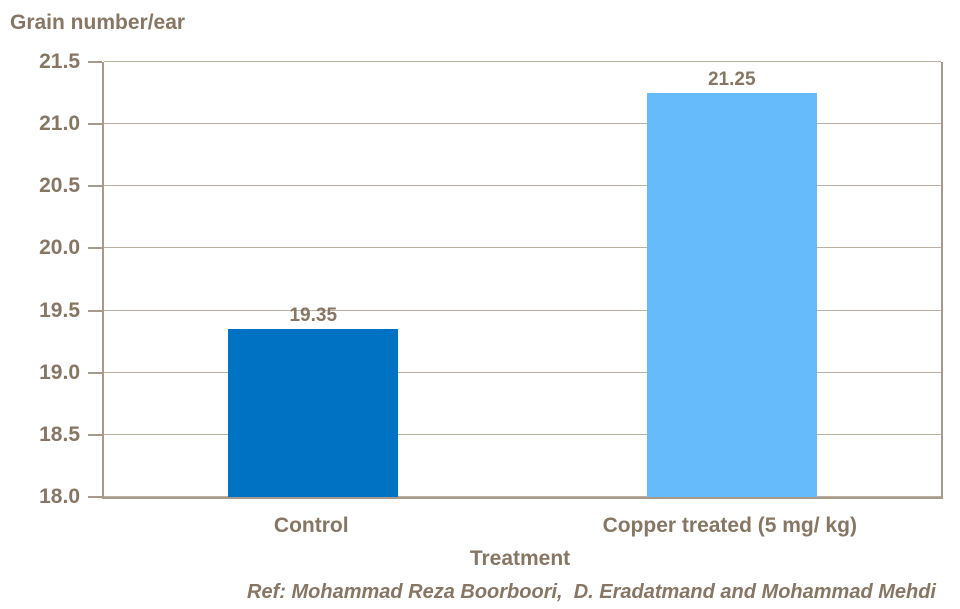  I want to click on gridline-19.0, so click(522, 372).